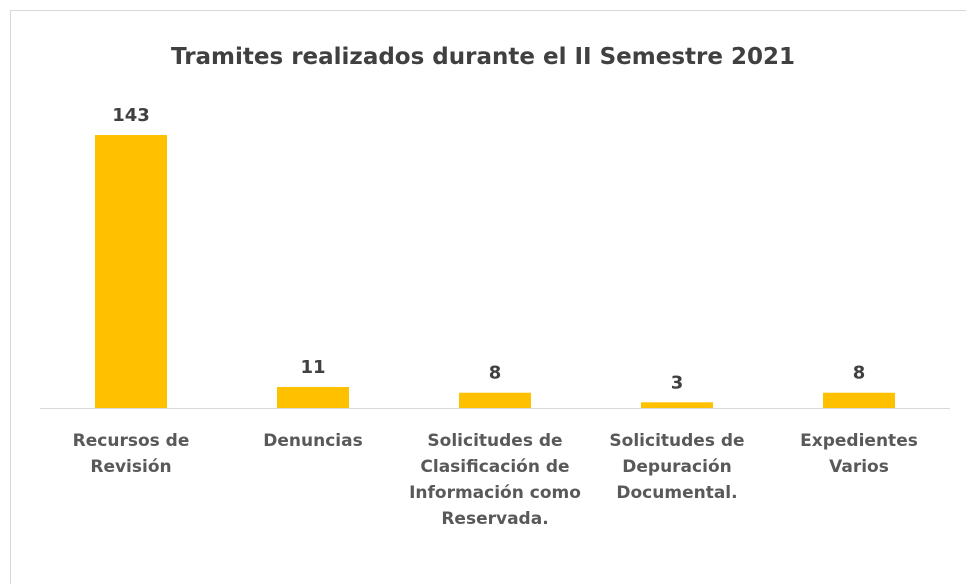  I want to click on data-label: 143, so click(131, 115).